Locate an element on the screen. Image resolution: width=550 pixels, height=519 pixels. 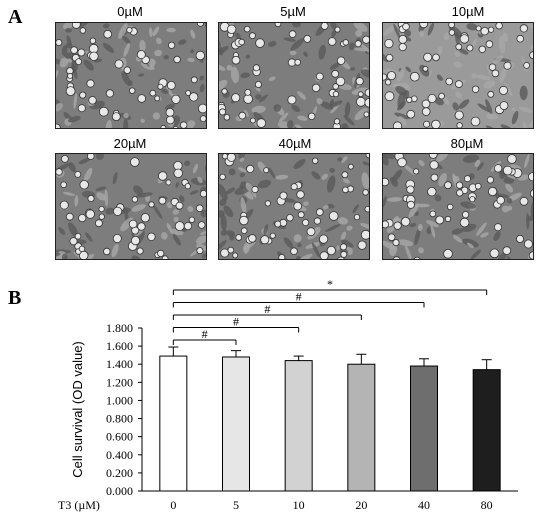
y-tick-label: 0.400 is located at coordinates (119, 455).